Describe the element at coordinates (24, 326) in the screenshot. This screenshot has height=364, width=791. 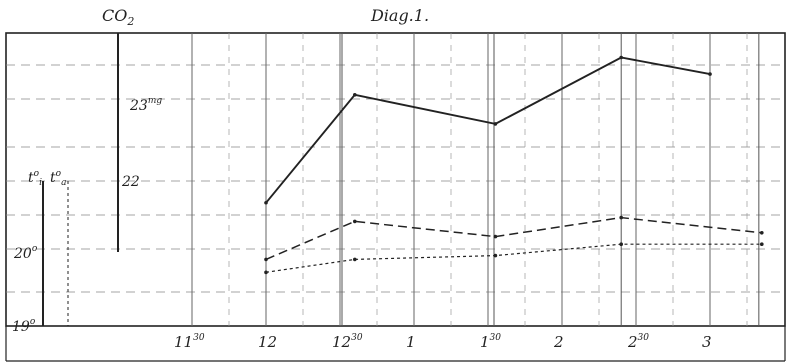
I see `temp-tick-label: 19o` at that location.